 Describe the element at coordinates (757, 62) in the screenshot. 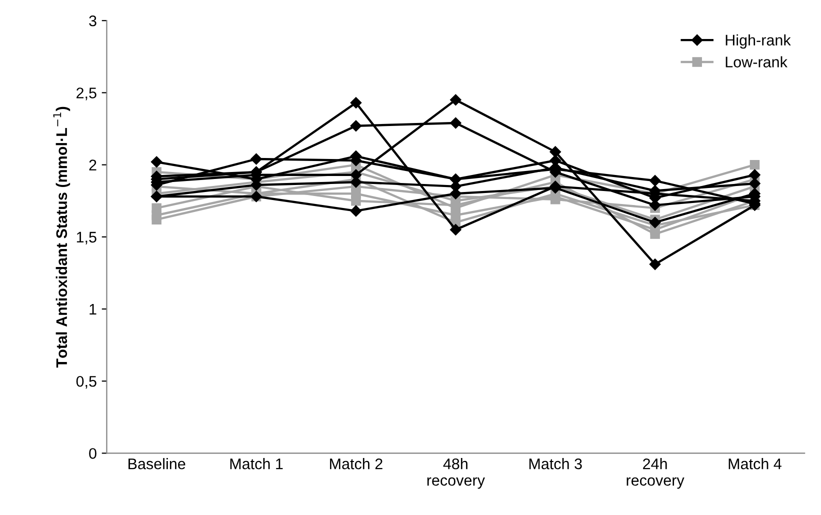

I see `legend-label: Low-rank` at that location.